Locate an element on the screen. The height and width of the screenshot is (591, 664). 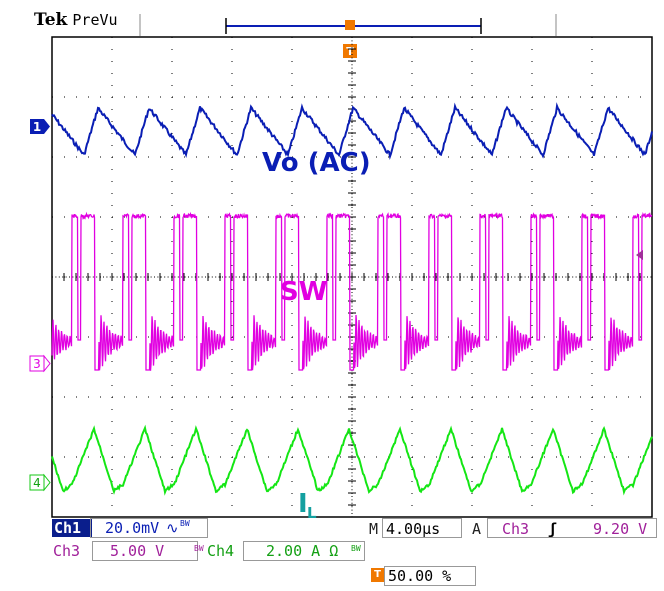
brand-name: Tek is located at coordinates (51, 20).